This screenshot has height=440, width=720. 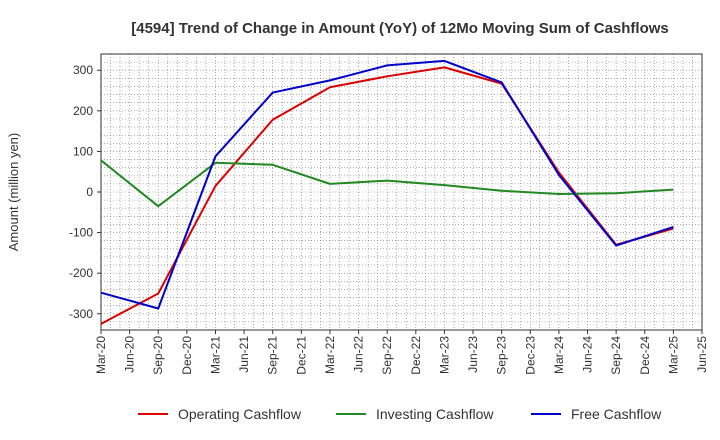 I want to click on x-tick-label: Mar-24, so click(x=559, y=355).